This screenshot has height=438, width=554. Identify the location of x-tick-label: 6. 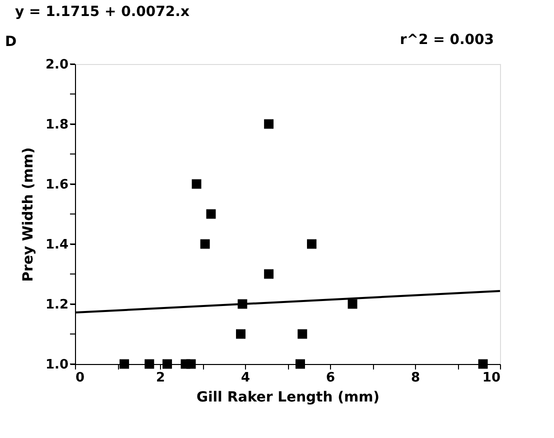
(331, 378).